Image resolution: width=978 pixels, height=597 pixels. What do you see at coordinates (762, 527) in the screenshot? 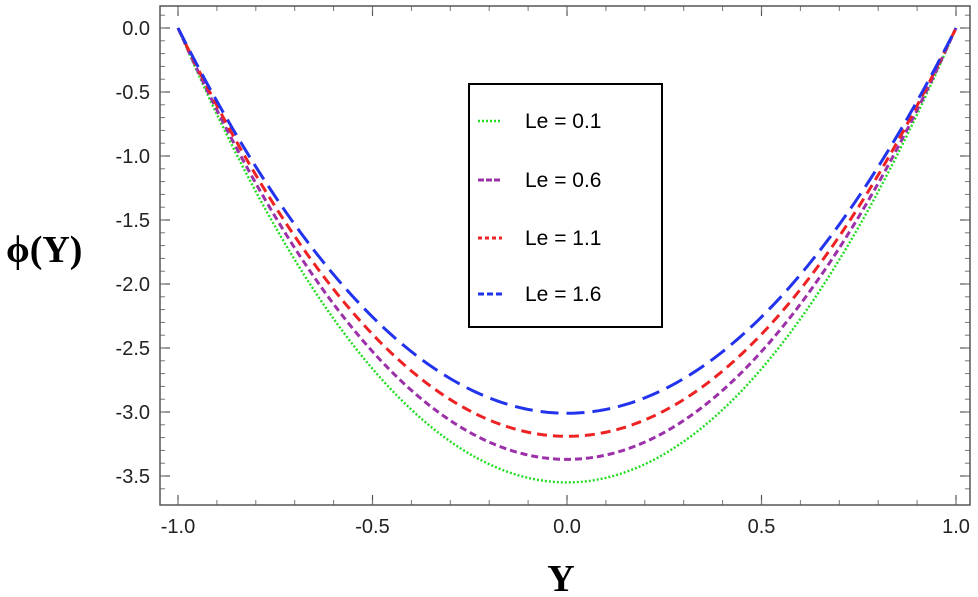
I see `x-tick-label: 0.5` at bounding box center [762, 527].